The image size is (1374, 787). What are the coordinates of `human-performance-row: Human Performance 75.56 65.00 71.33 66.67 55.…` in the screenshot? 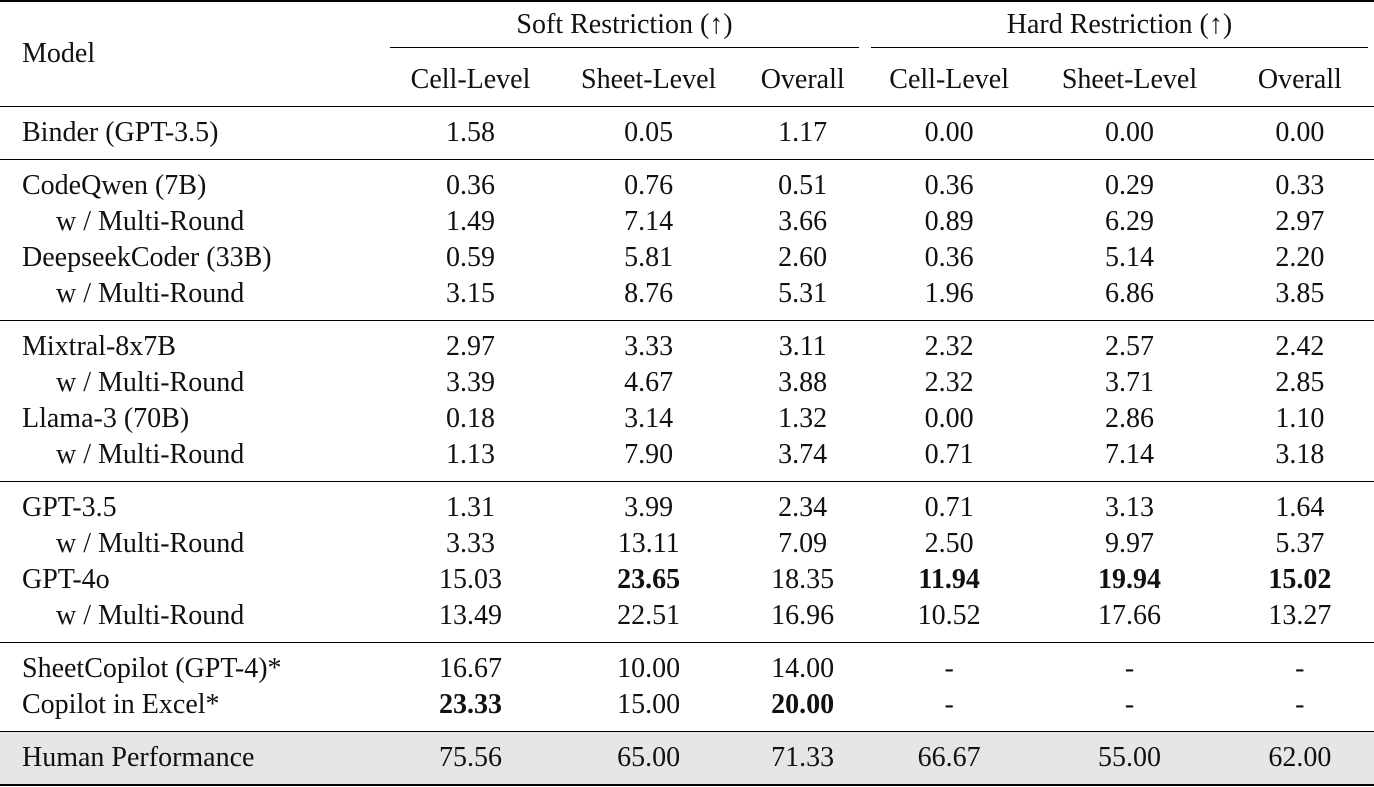 It's located at (687, 758).